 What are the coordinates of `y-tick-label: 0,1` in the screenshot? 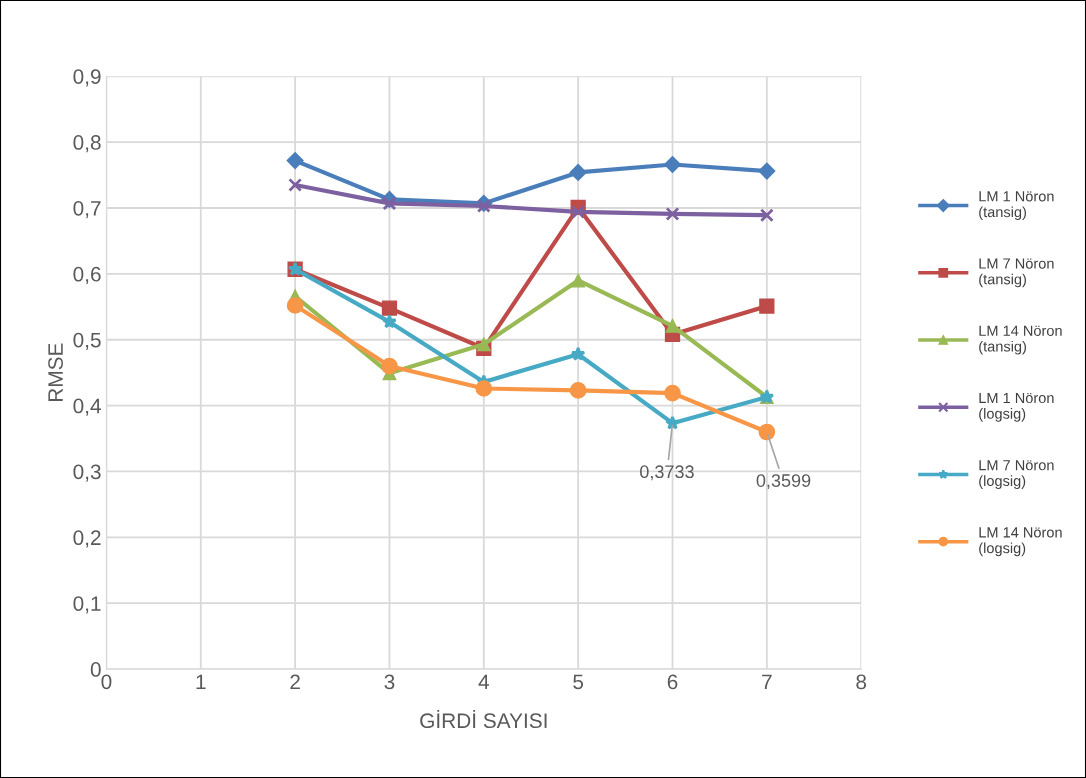 It's located at (87, 605).